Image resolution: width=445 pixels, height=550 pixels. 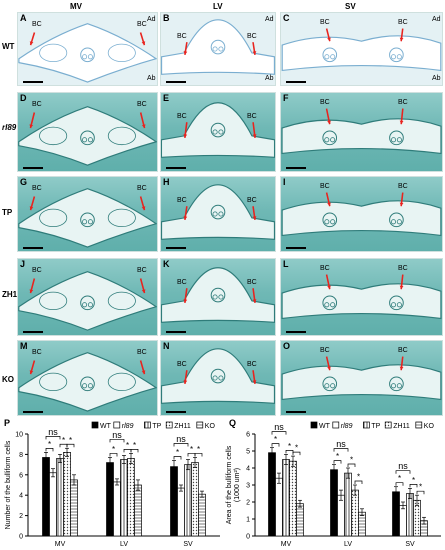 What do you see at coordinates (229, 484) in the screenshot?
I see `y-axis-label: Area of the bulliform cells` at bounding box center [229, 484].